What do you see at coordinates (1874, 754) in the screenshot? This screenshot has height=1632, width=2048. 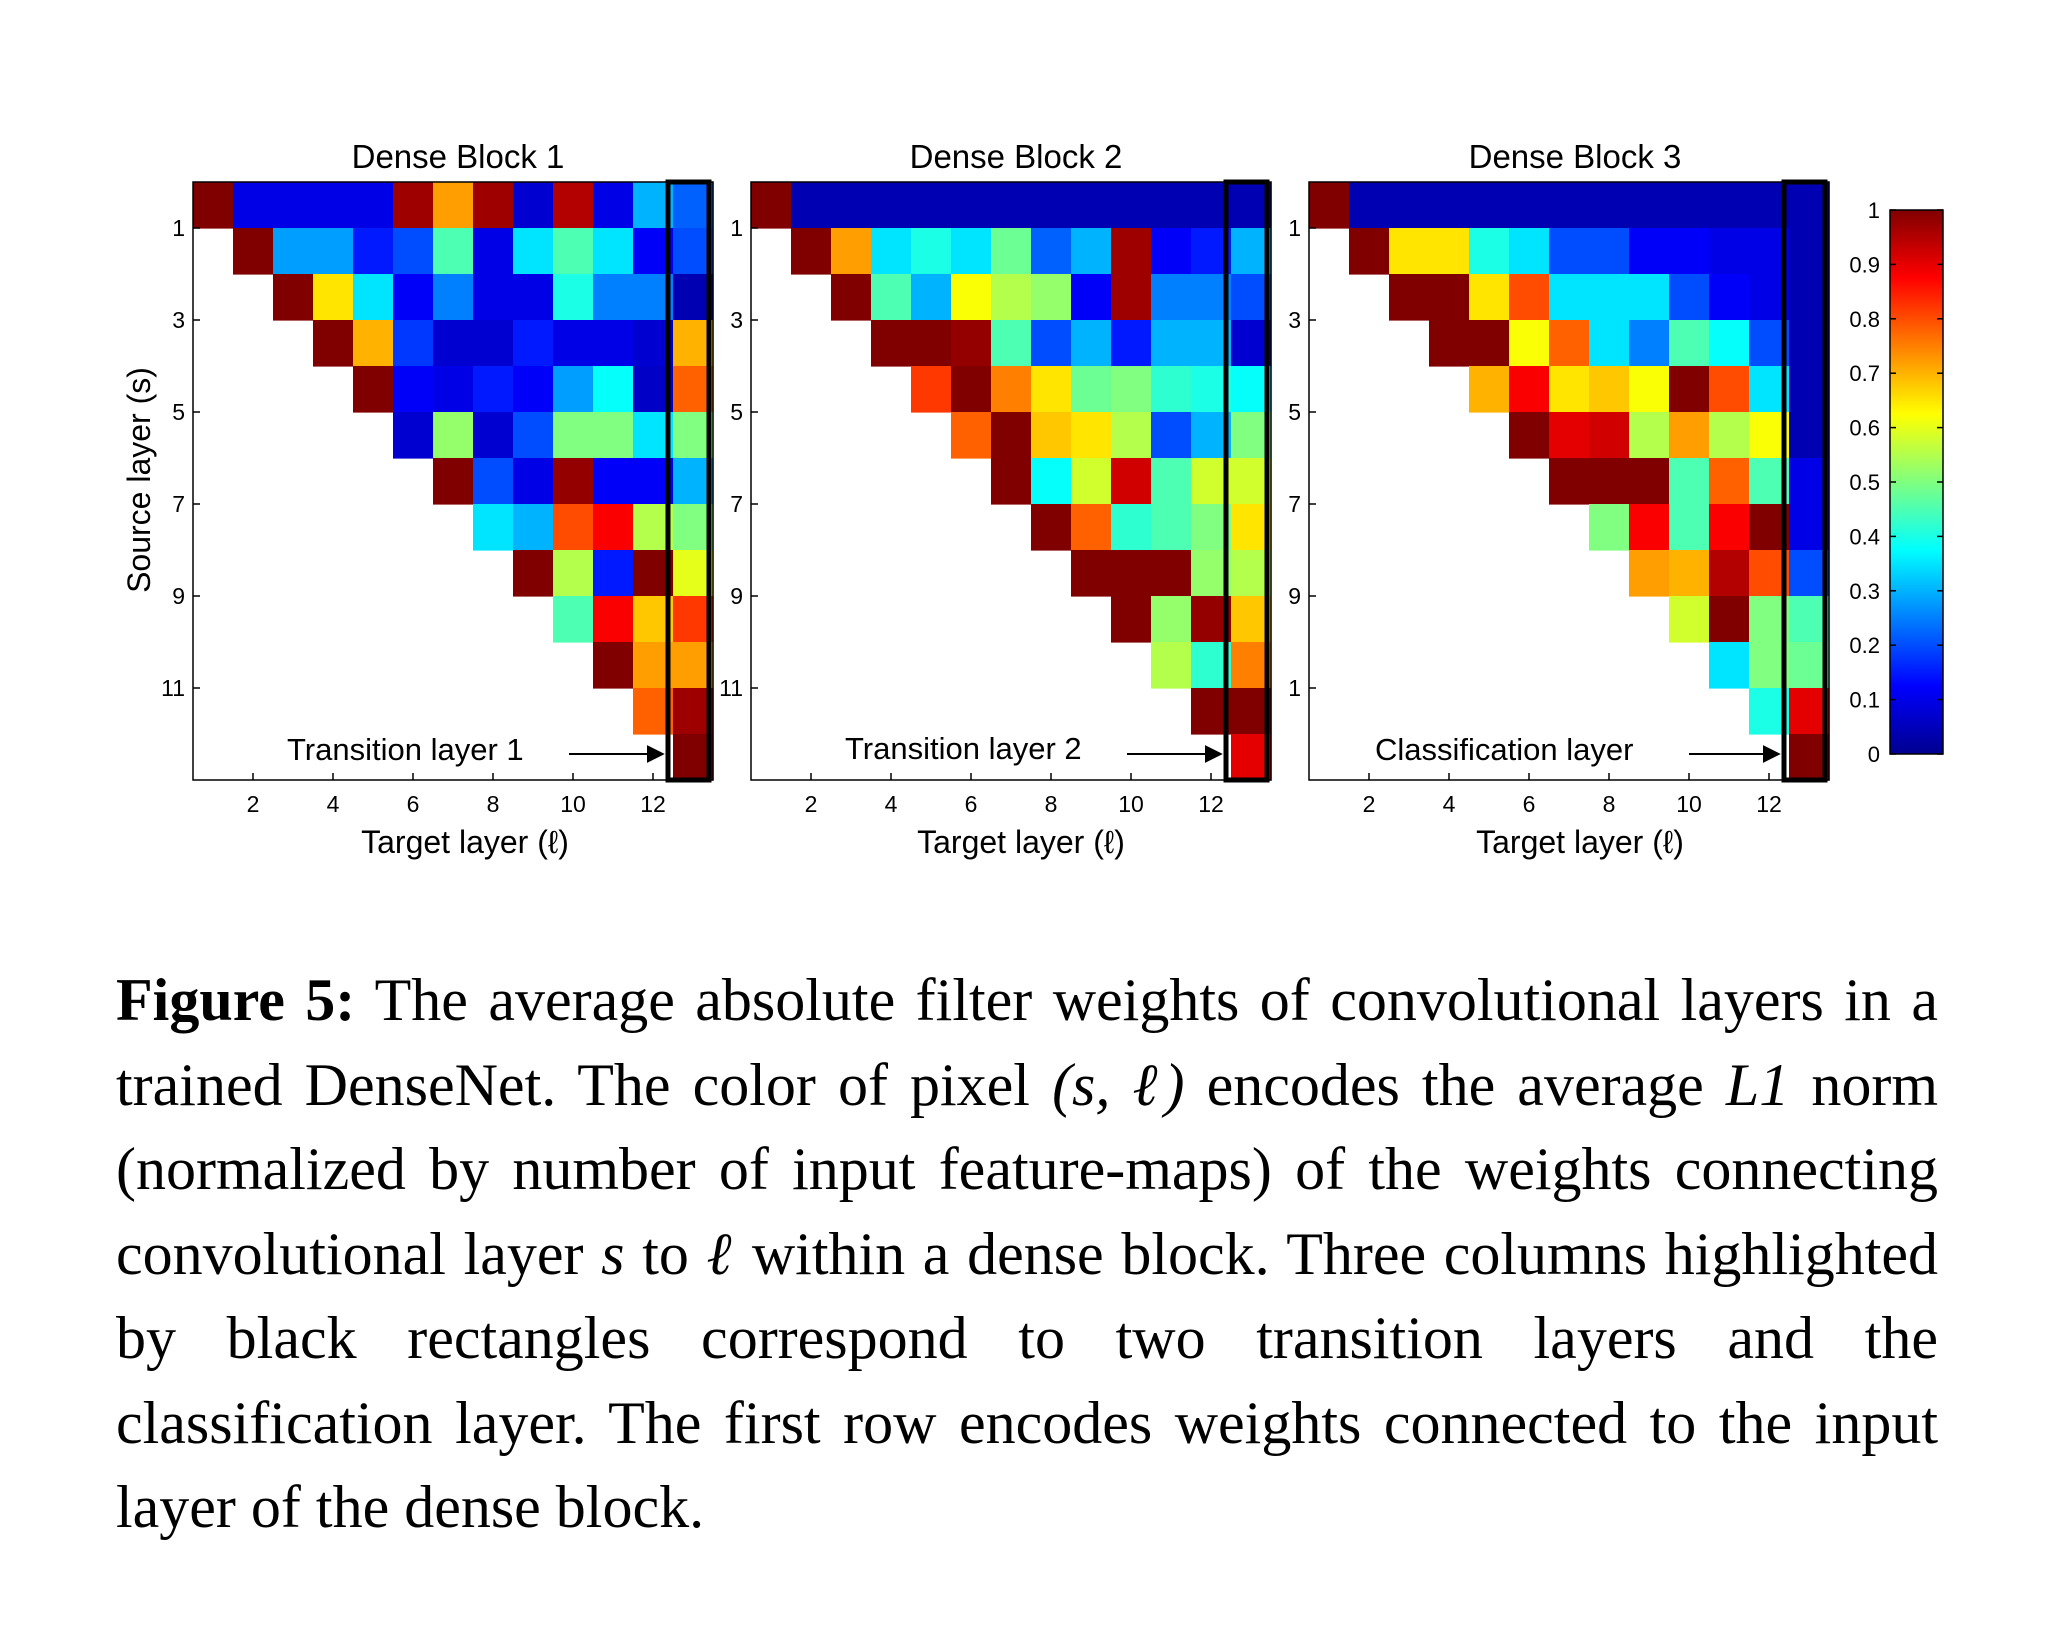 I see `colorbar-tick-label: 0` at bounding box center [1874, 754].